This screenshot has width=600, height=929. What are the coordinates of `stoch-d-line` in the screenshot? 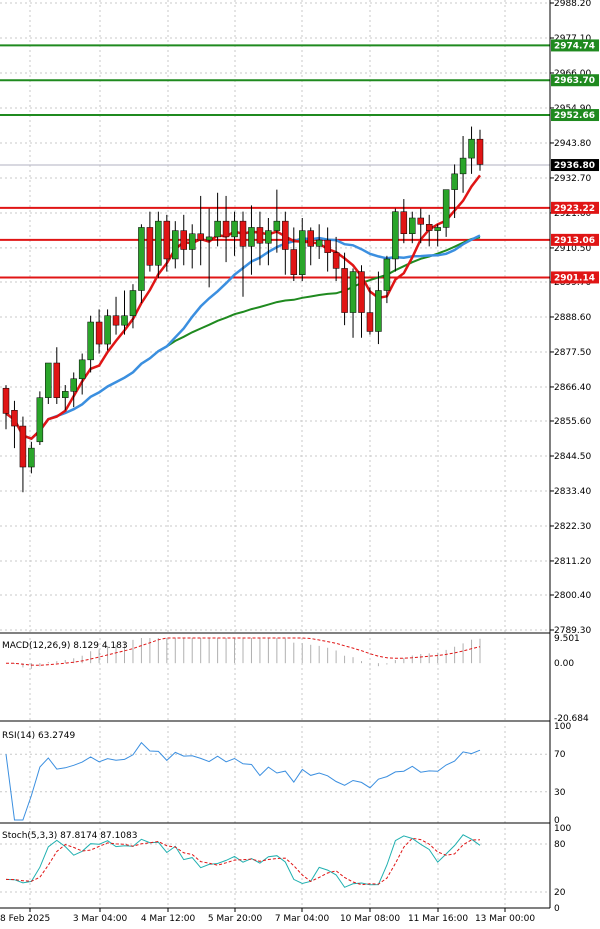 It's located at (243, 861).